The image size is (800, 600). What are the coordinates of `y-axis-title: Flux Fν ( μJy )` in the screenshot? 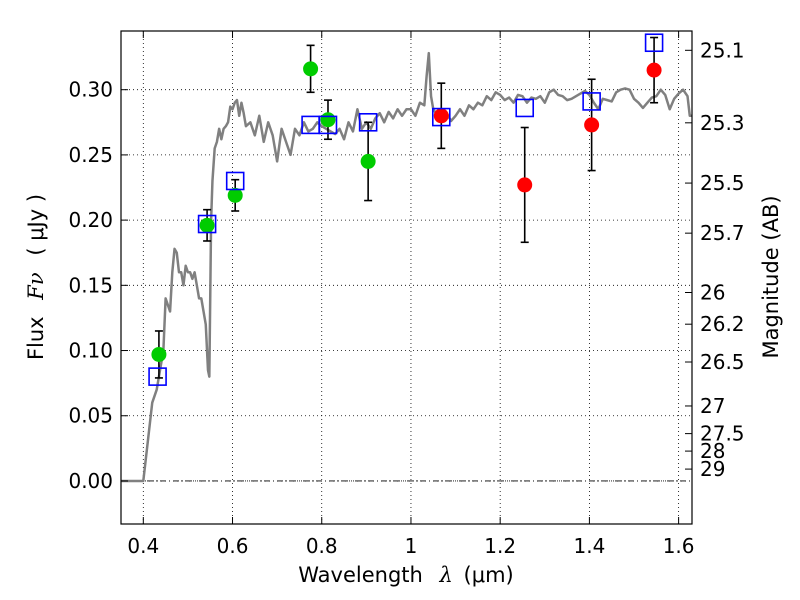 It's located at (36, 277).